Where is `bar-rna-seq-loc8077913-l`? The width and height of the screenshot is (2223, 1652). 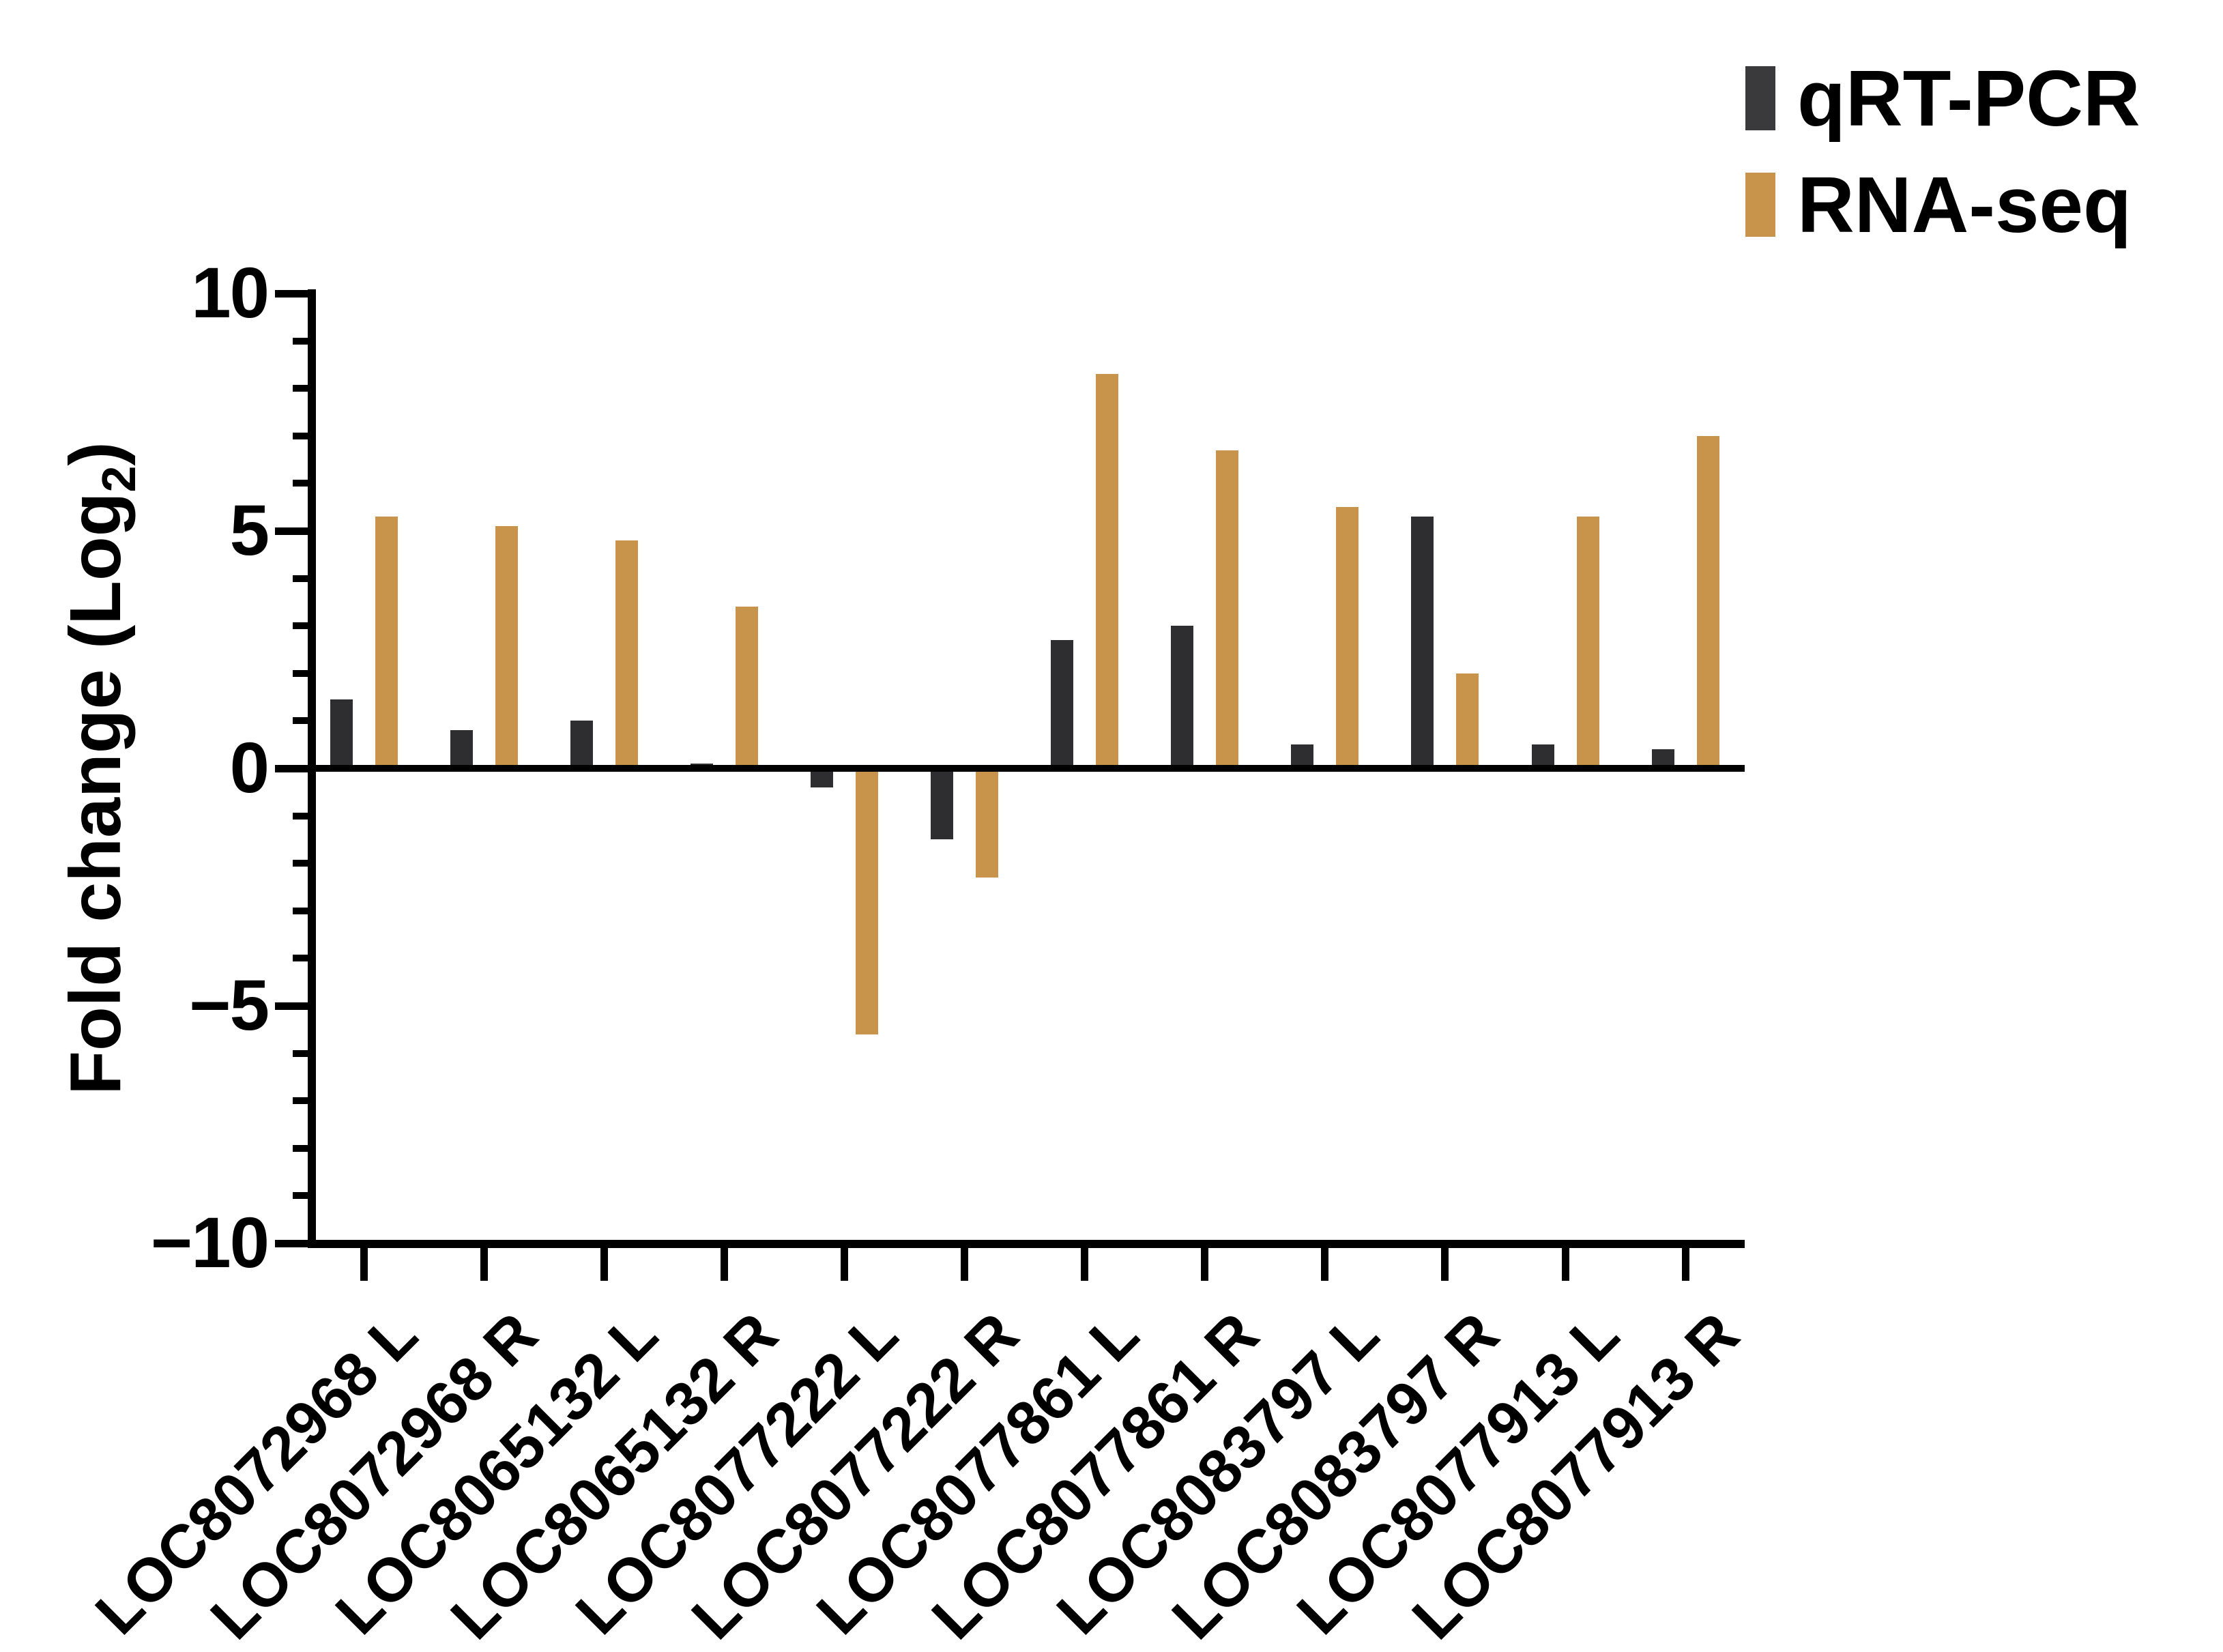
bar-rna-seq-loc8077913-l is located at coordinates (1587, 642).